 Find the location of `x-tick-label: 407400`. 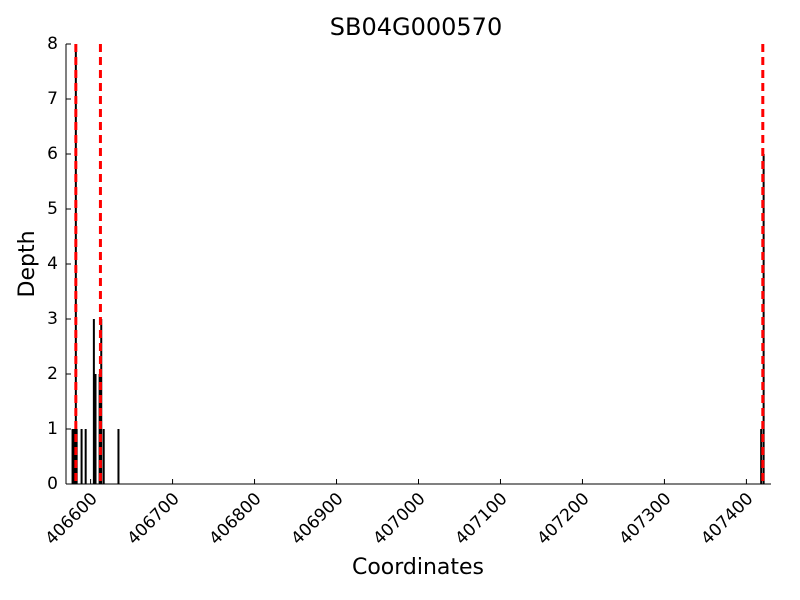

x-tick-label: 407400 is located at coordinates (727, 519).